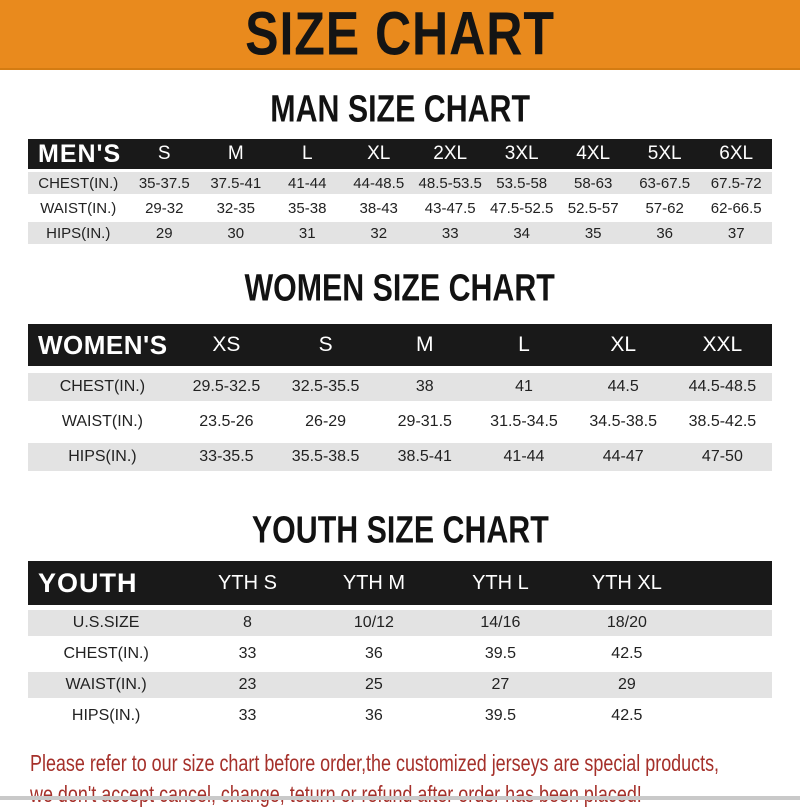 Image resolution: width=800 pixels, height=810 pixels. Describe the element at coordinates (400, 654) in the screenshot. I see `measurement-row: CHEST(IN.) 33 36 39.5 42.5` at that location.